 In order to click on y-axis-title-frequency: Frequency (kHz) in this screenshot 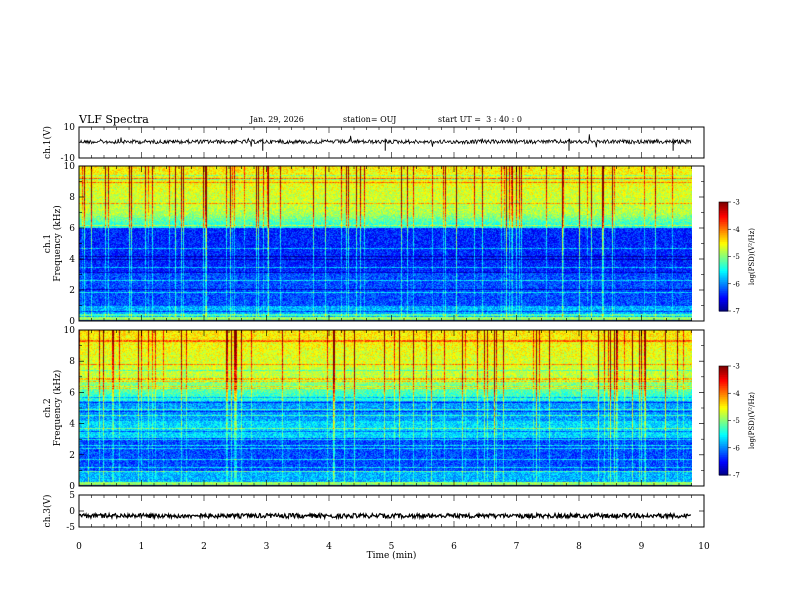, I will do `click(57, 243)`.